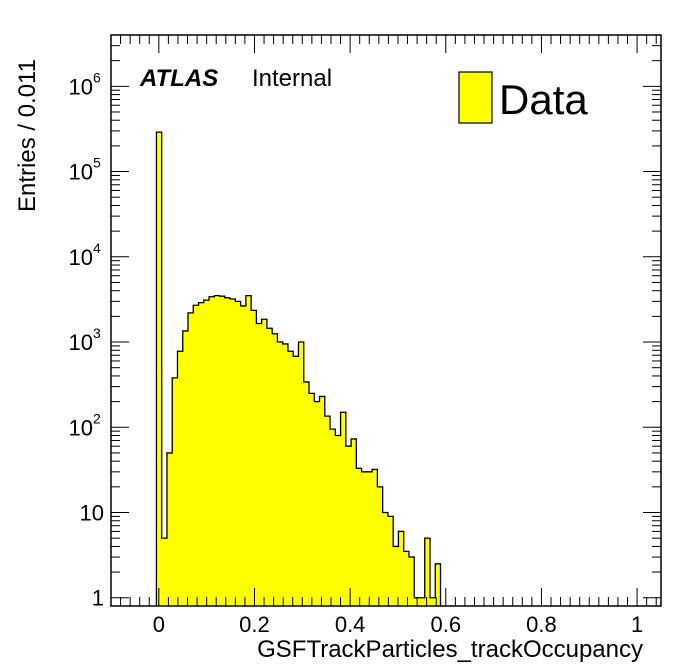  I want to click on x-tick-label: 0.8, so click(541, 624).